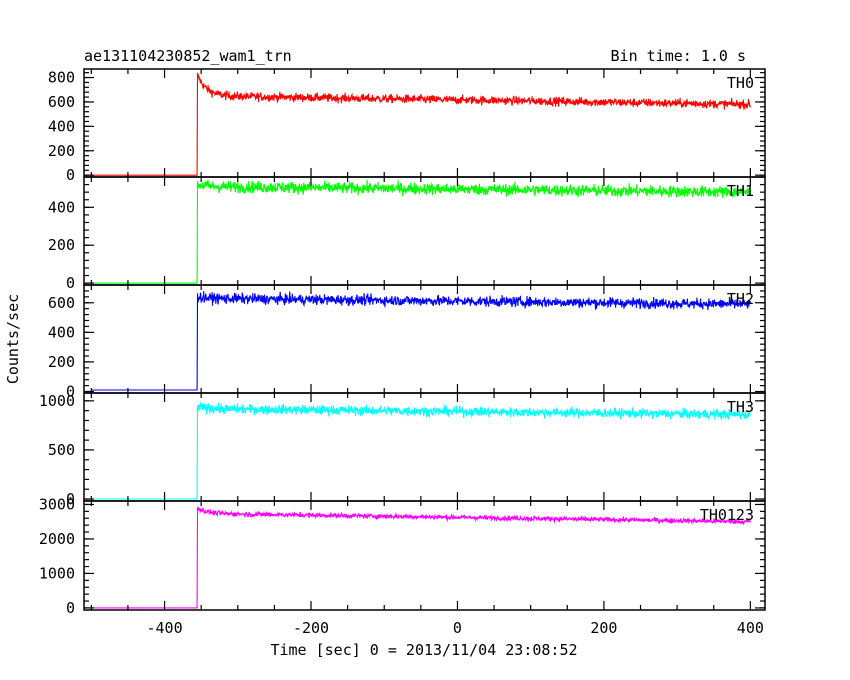 Image resolution: width=850 pixels, height=680 pixels. I want to click on legend-th0: TH0, so click(740, 83).